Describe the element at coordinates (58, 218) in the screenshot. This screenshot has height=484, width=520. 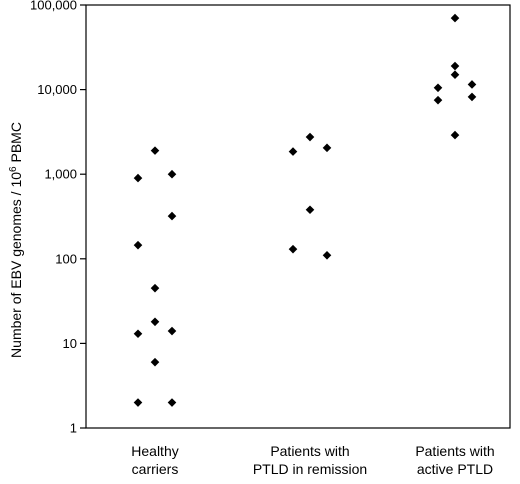
I see `y-axis-ticks: 1 10 100 1,000 10,000 100,000` at that location.